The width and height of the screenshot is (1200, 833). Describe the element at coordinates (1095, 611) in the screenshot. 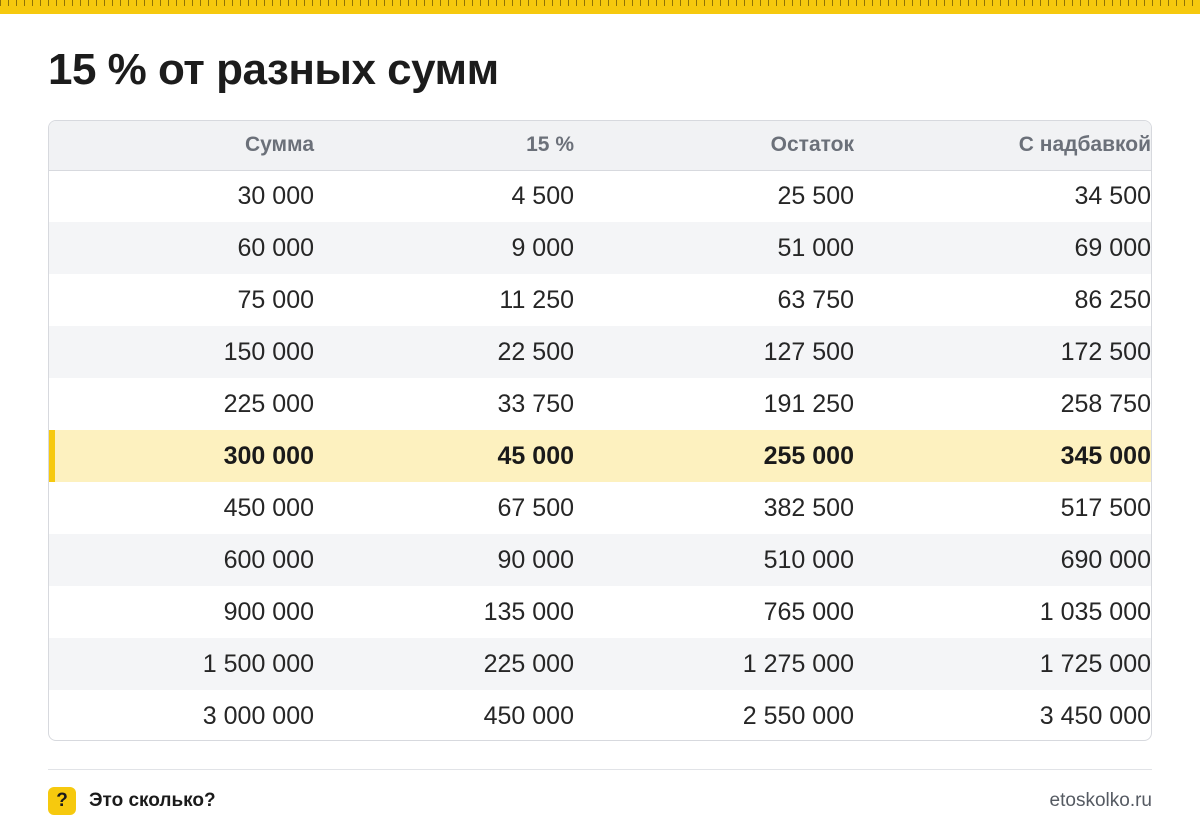

I see `cell-with-markup: 1 035 000` at that location.